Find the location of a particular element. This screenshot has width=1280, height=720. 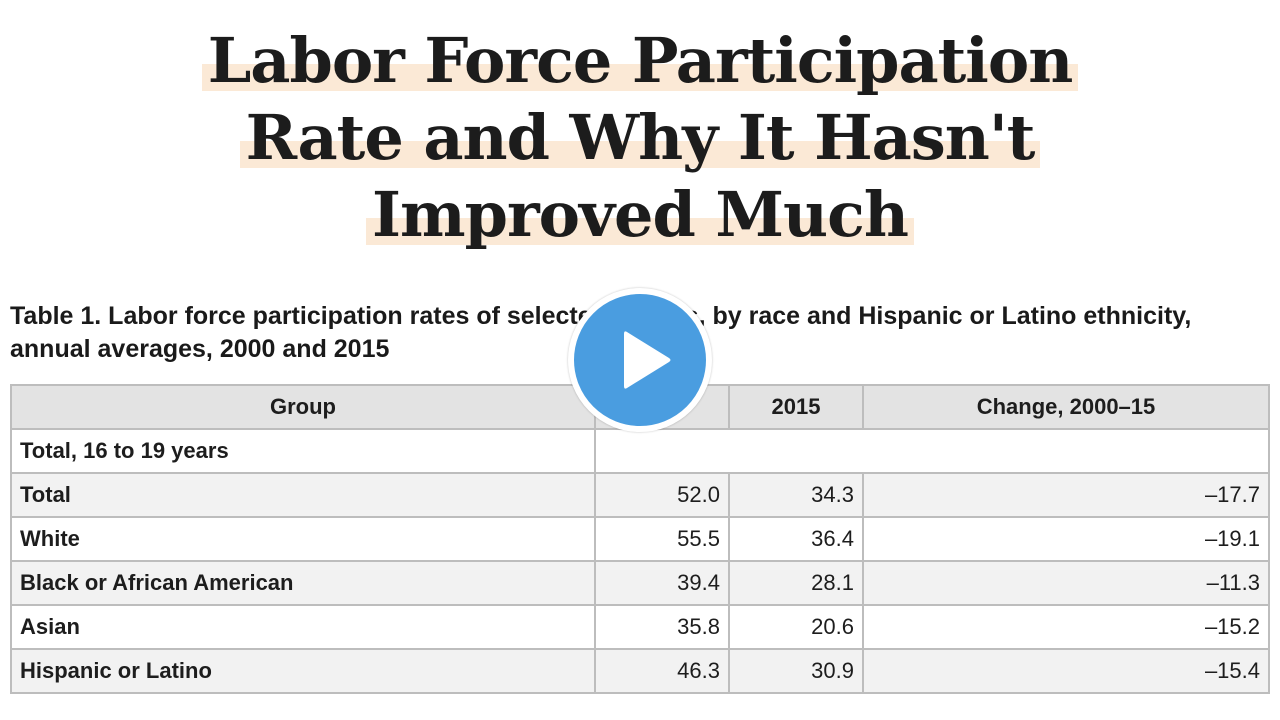

table-row: White 55.5 36.4 –19.1 is located at coordinates (640, 539).